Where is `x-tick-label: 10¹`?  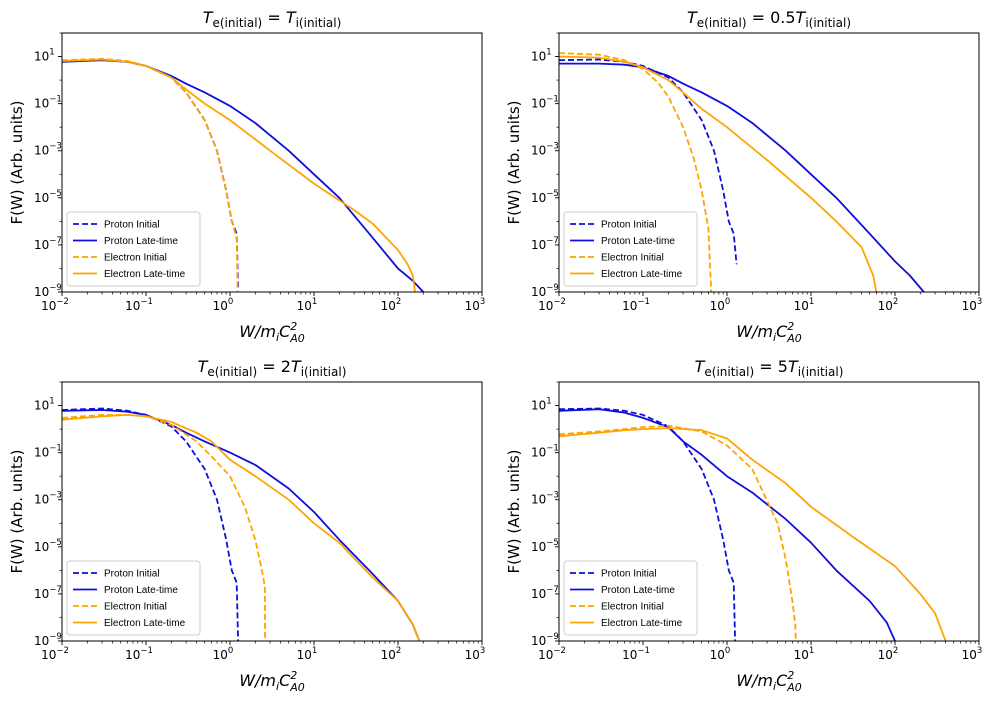 x-tick-label: 10¹ is located at coordinates (804, 305).